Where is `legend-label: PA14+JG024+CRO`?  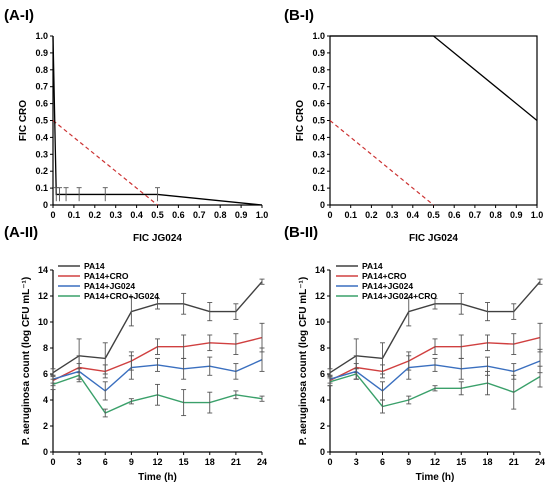
legend-label: PA14+JG024+CRO is located at coordinates (399, 296).